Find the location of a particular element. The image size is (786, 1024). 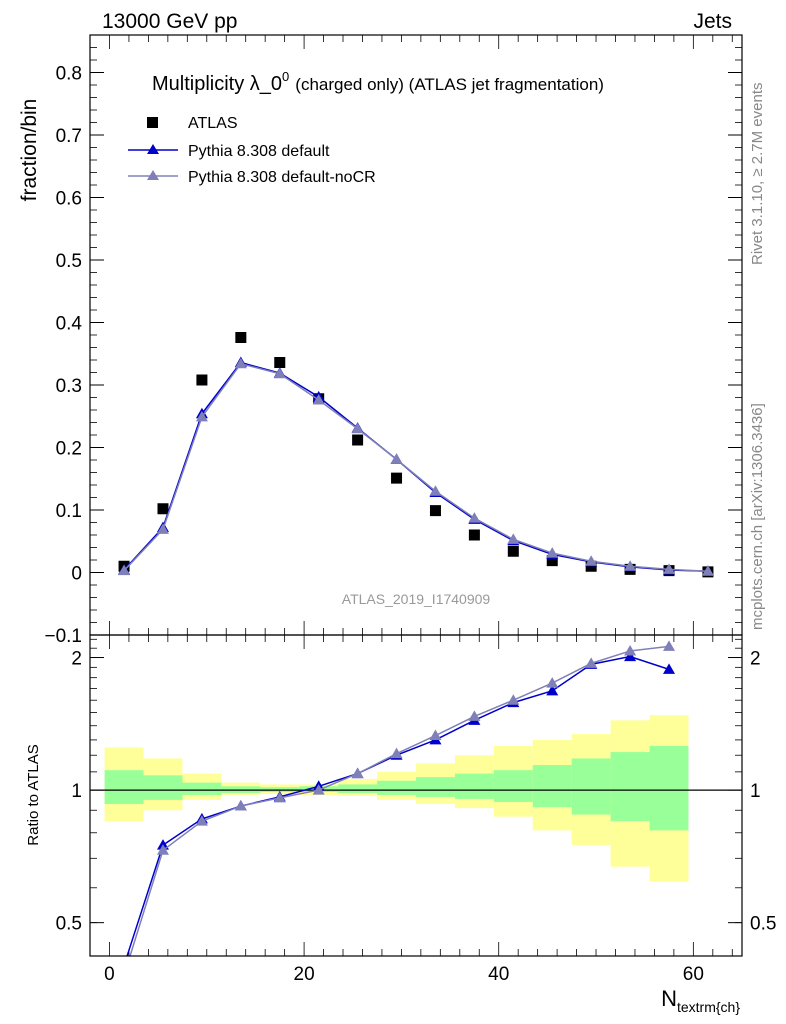

header-energy-label: 13000 GeV pp is located at coordinates (169, 21).